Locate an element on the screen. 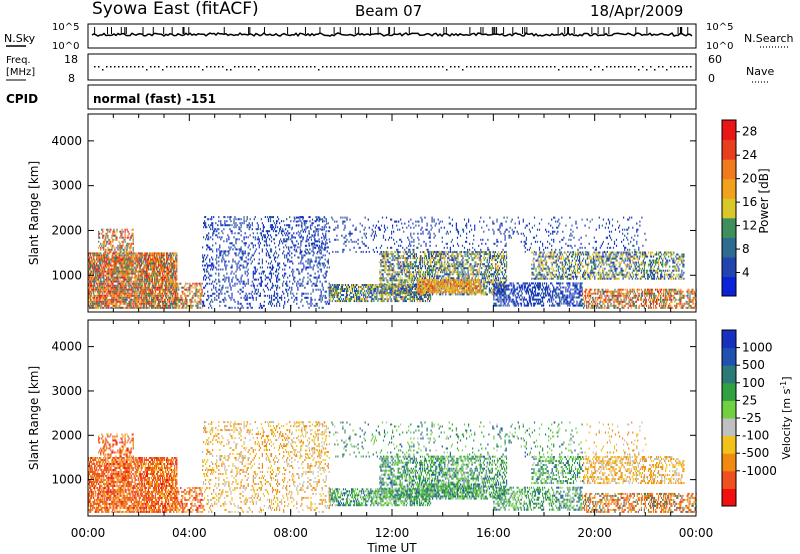 Image resolution: width=800 pixels, height=554 pixels. freq-unit-label: [MHz] is located at coordinates (20, 72).